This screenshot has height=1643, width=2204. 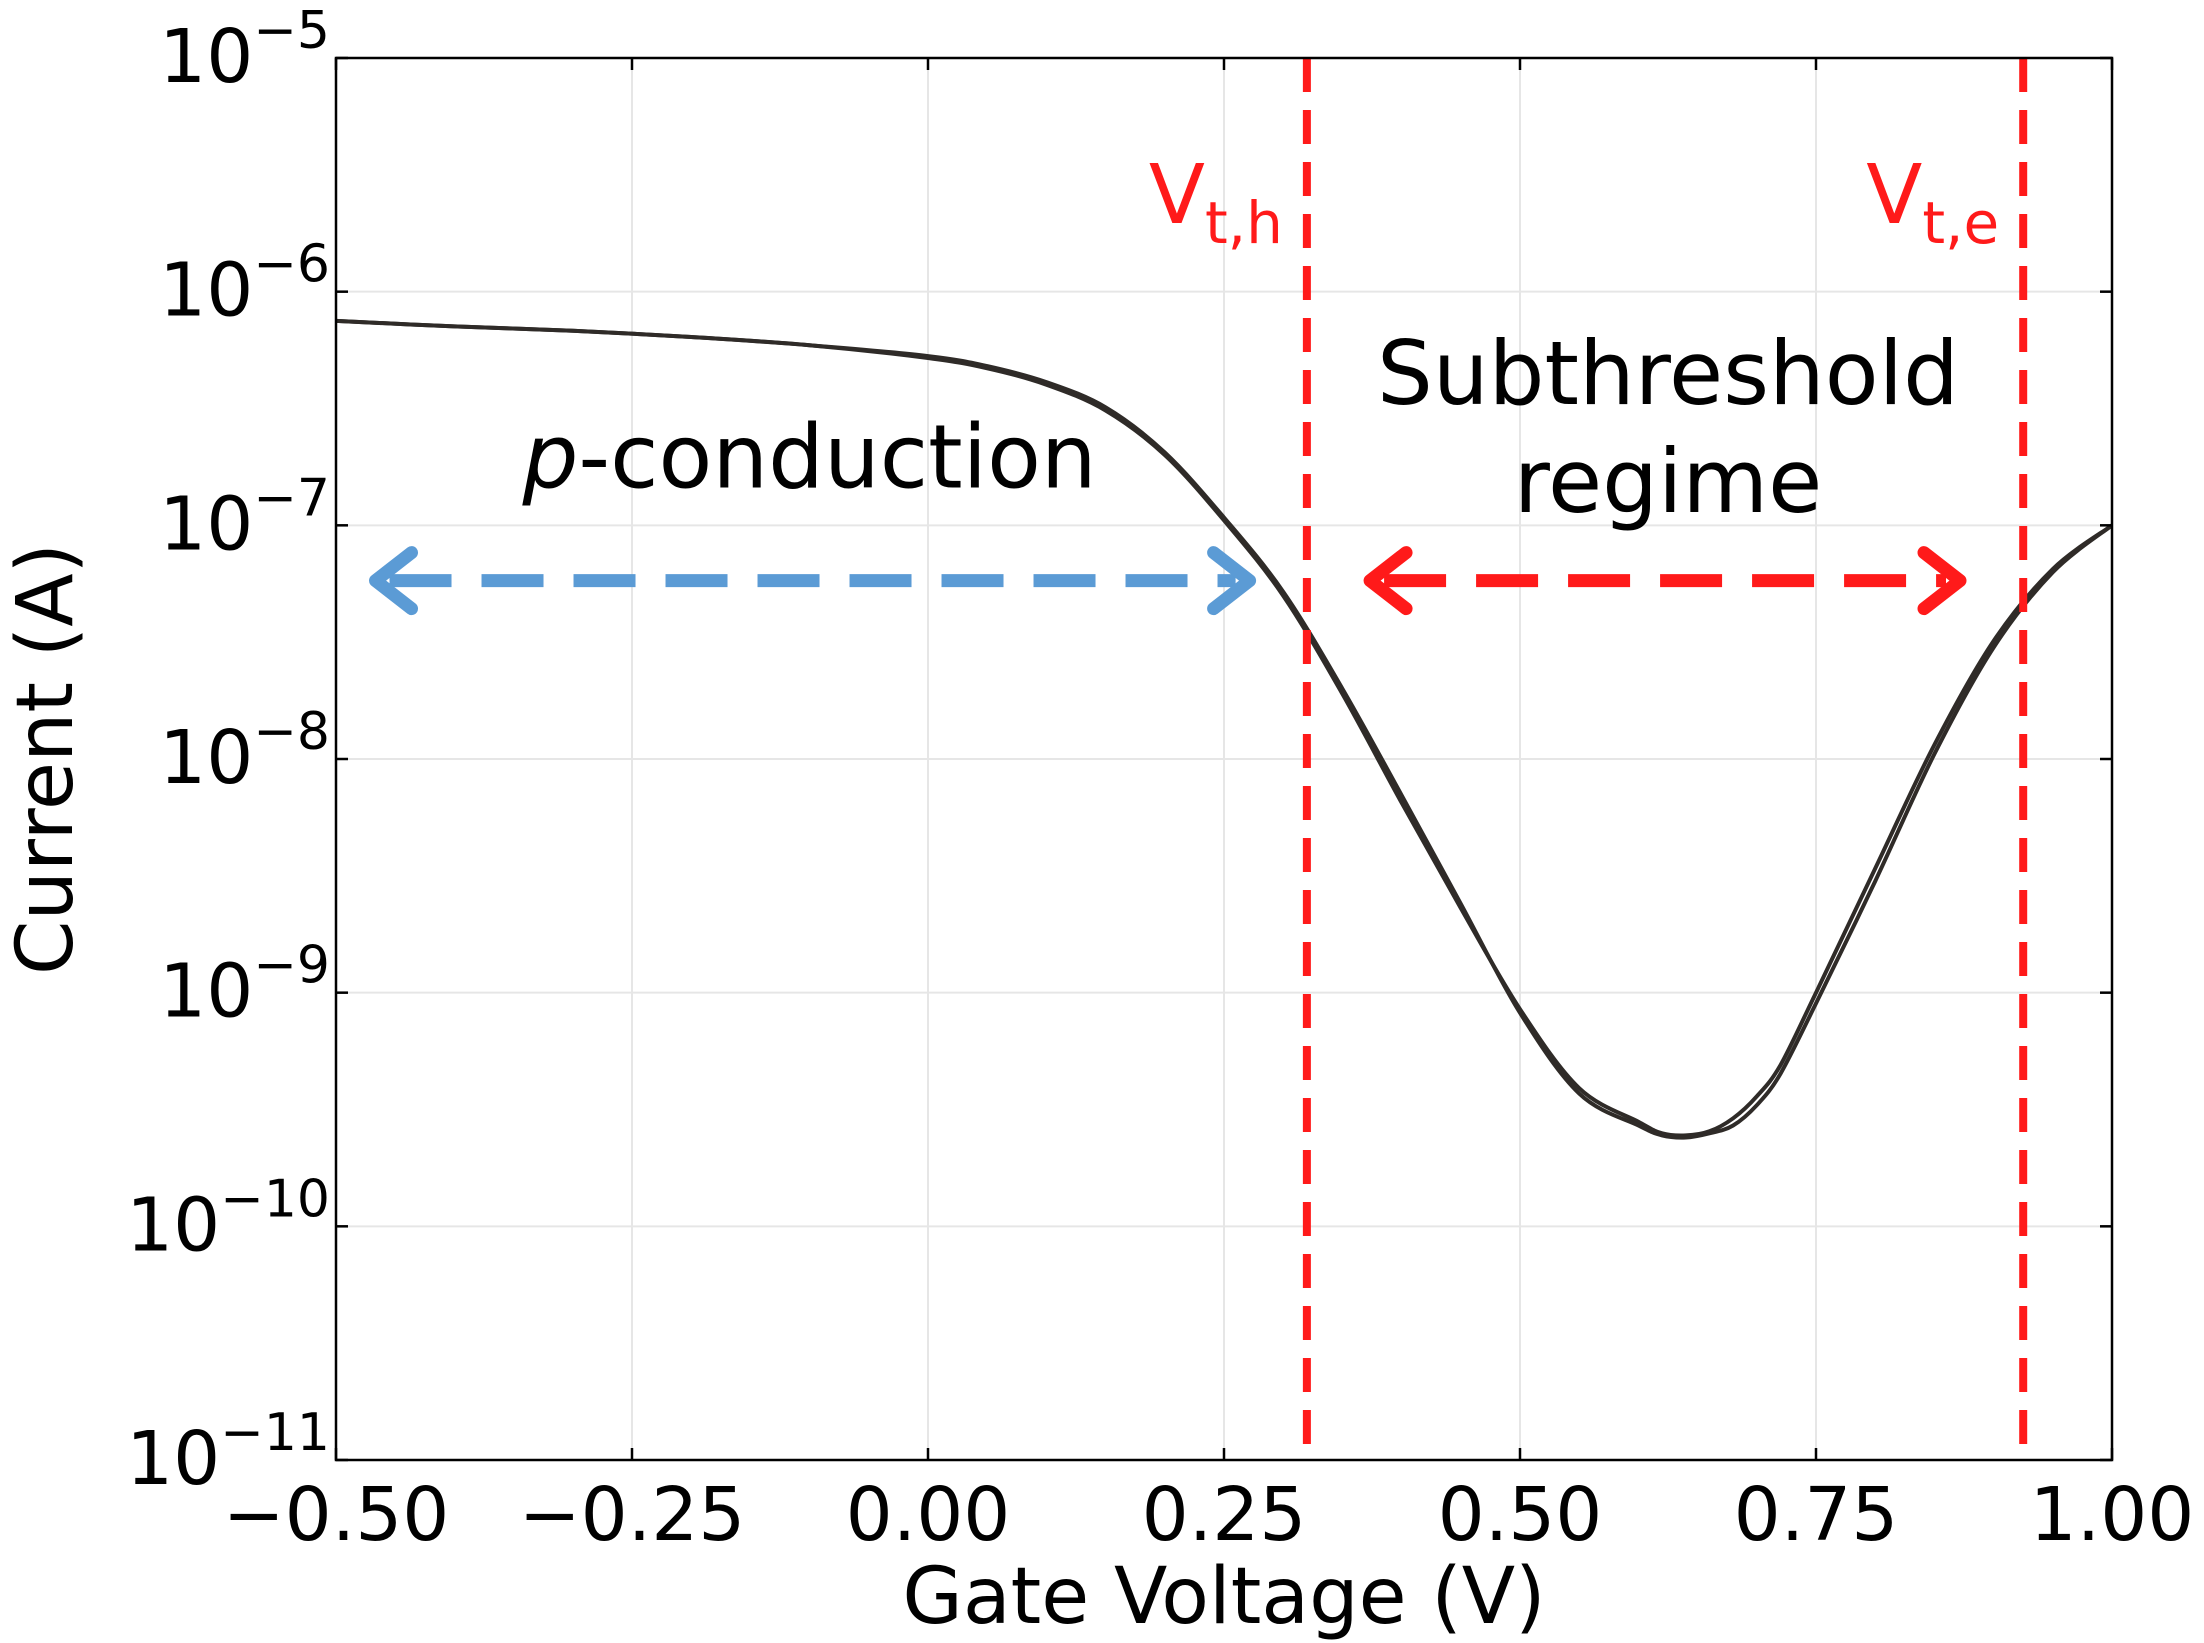 I want to click on annotation-subthreshold: Subthreshold regime, so click(x=1668, y=427).